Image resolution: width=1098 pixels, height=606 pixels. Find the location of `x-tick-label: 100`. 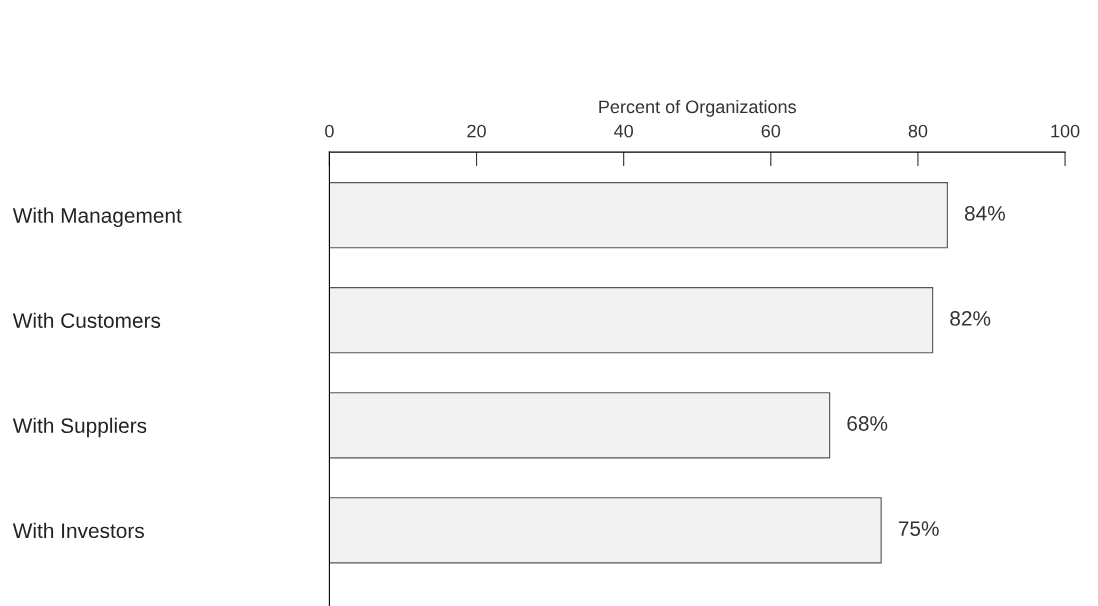

x-tick-label: 100 is located at coordinates (1065, 131).